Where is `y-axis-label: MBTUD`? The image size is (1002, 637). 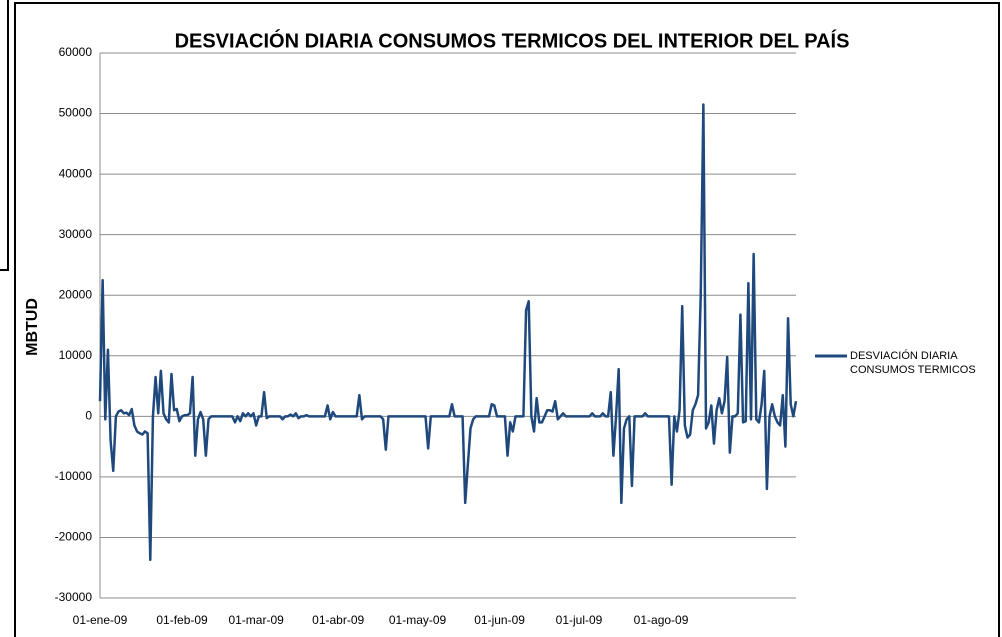
y-axis-label: MBTUD is located at coordinates (32, 327).